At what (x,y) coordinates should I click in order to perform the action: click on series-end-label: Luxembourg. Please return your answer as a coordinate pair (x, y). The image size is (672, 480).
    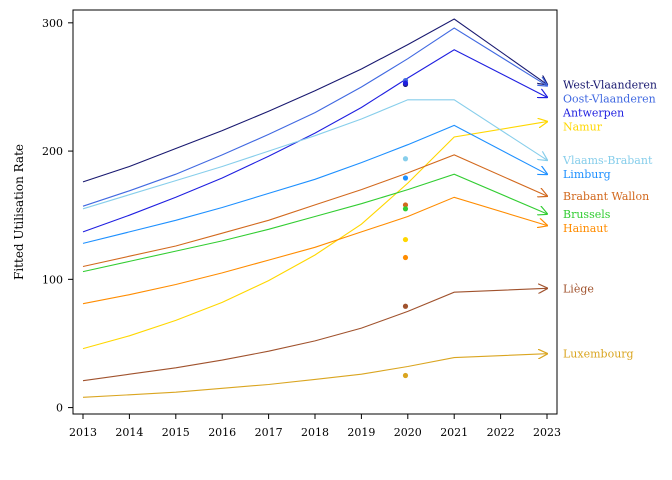
    Looking at the image, I should click on (598, 354).